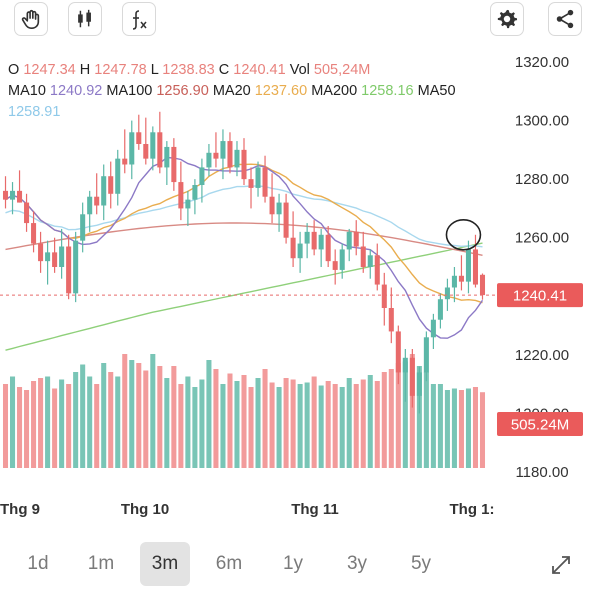 The image size is (600, 600). Describe the element at coordinates (472, 509) in the screenshot. I see `x-axis-label: Thg 1:` at that location.